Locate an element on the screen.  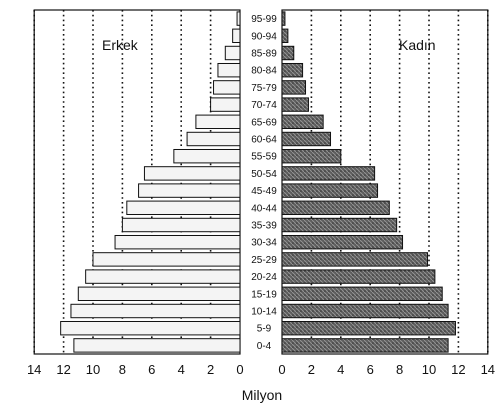
age-label-35-39: 35-39 is located at coordinates (264, 226).